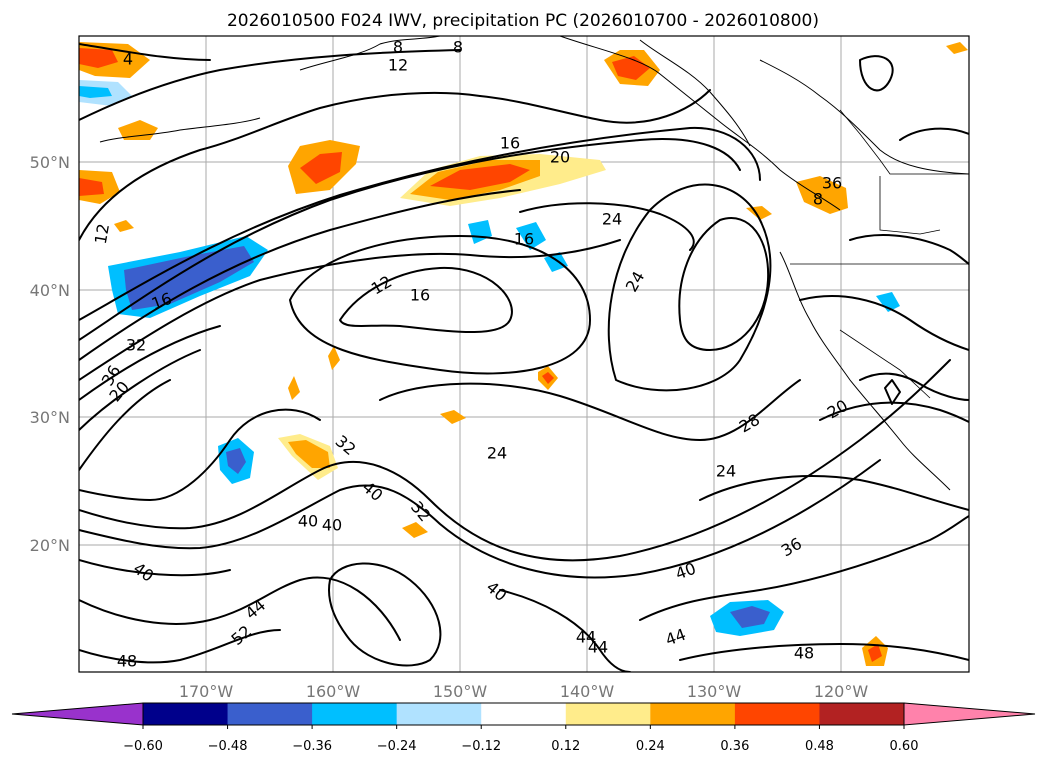 This screenshot has width=1047, height=765. Describe the element at coordinates (904, 746) in the screenshot. I see `colorbar-tick-label: 0.60` at that location.